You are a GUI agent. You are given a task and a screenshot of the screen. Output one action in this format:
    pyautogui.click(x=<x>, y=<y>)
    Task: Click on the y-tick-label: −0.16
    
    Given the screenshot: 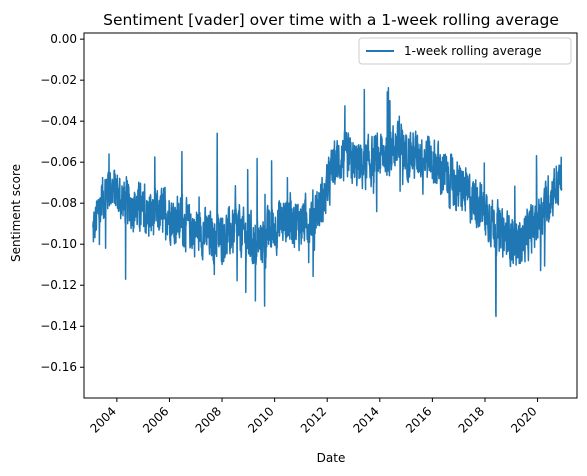 What is the action you would take?
    pyautogui.click(x=58, y=367)
    